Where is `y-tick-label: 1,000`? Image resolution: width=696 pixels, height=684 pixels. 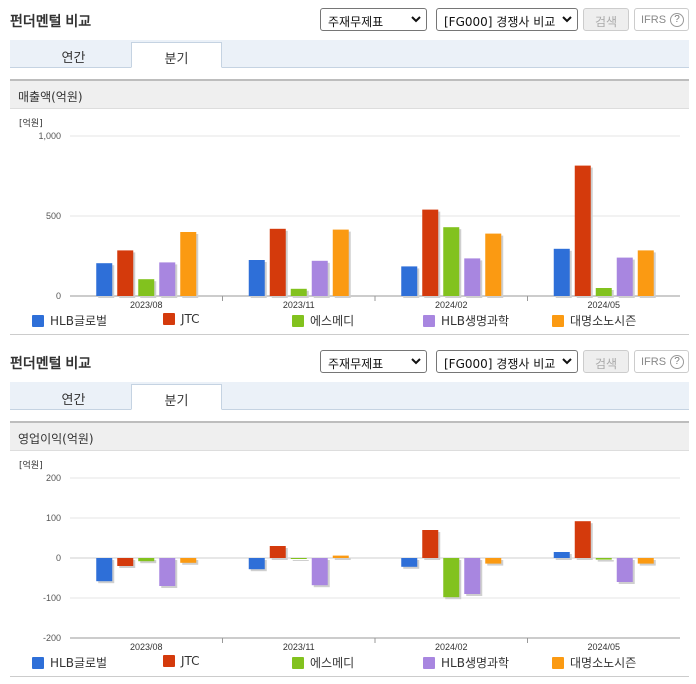 y-tick-label: 1,000 is located at coordinates (49, 136).